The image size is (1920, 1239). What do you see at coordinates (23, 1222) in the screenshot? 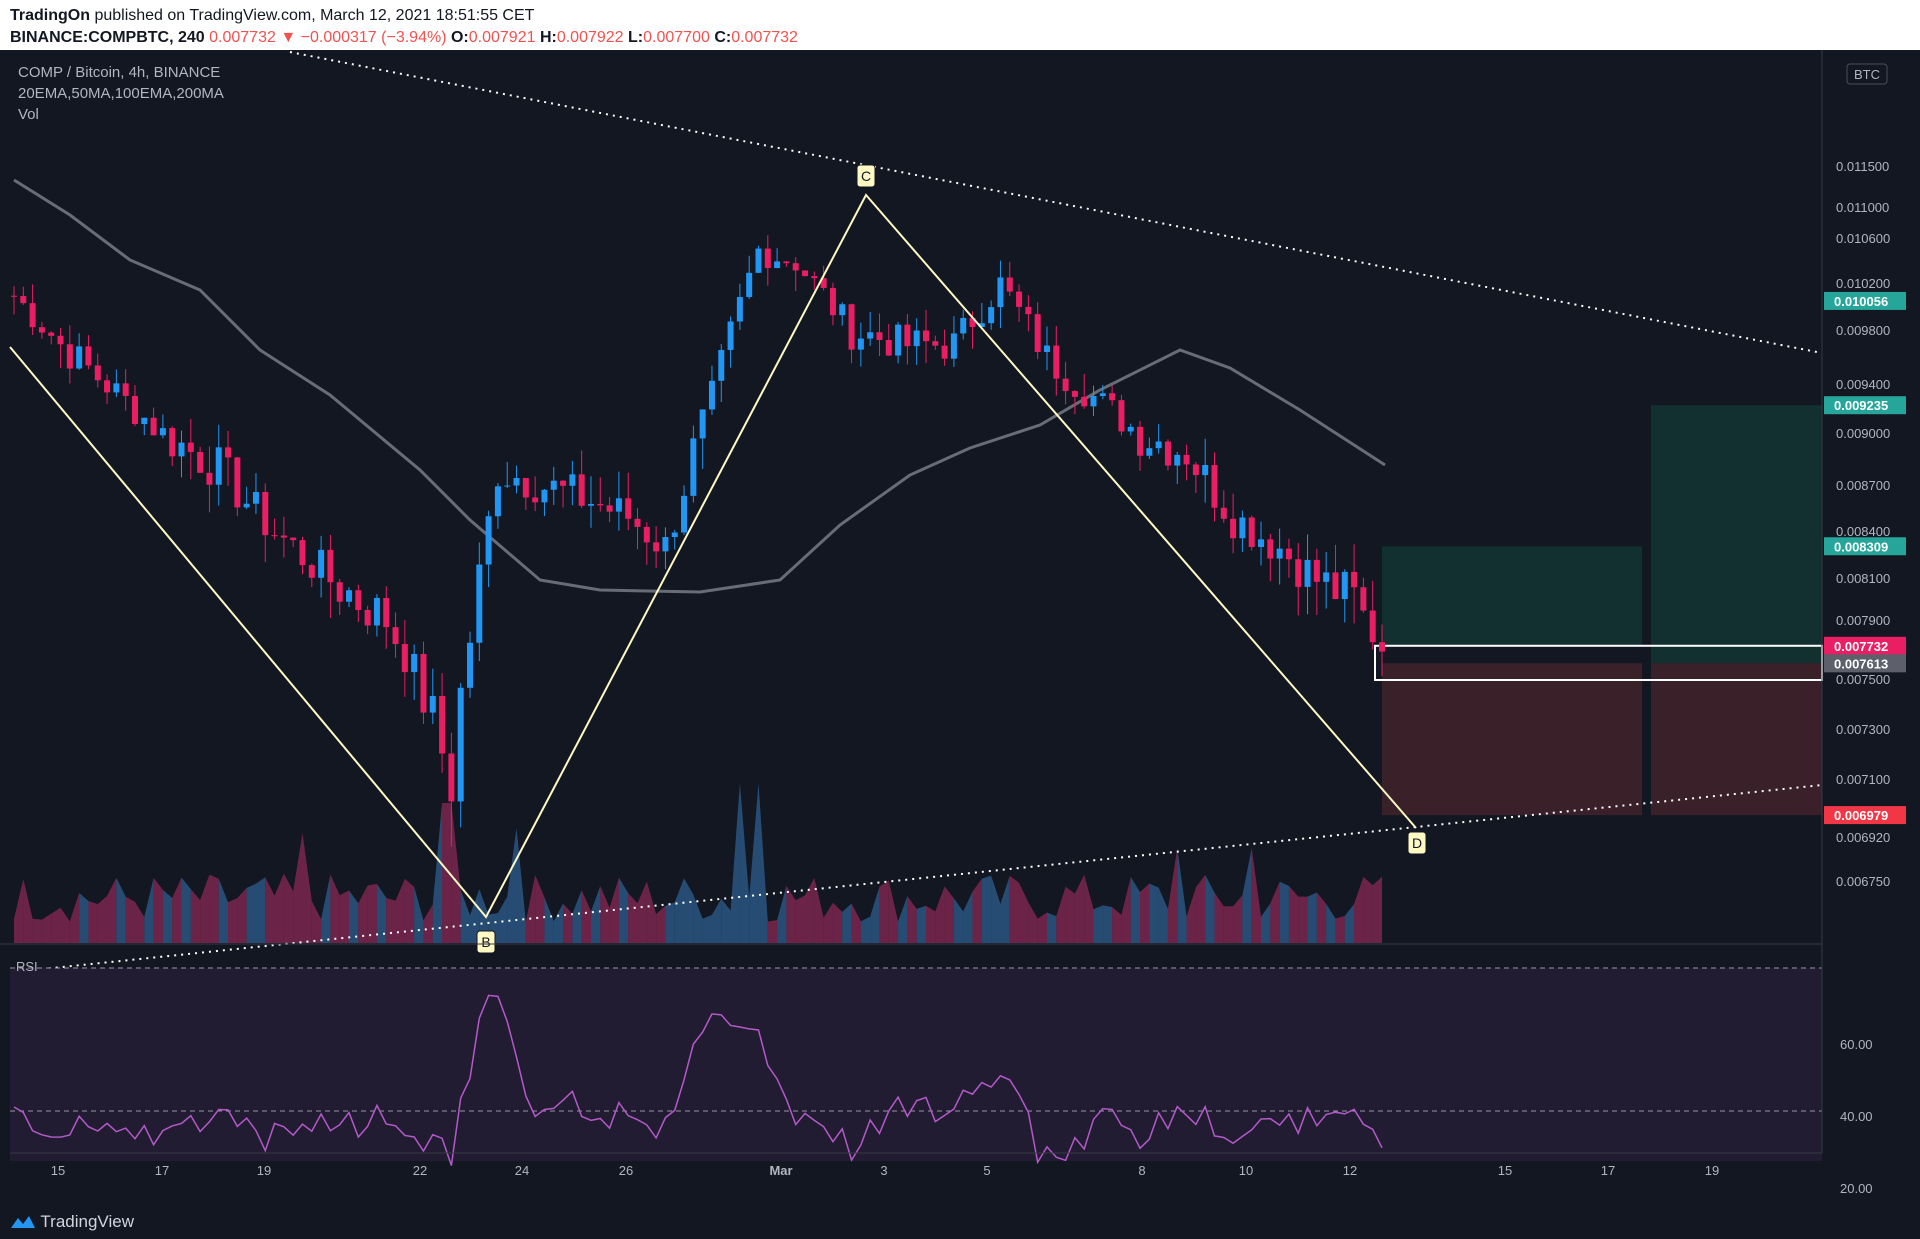
I see `tradingview-logo-icon` at bounding box center [23, 1222].